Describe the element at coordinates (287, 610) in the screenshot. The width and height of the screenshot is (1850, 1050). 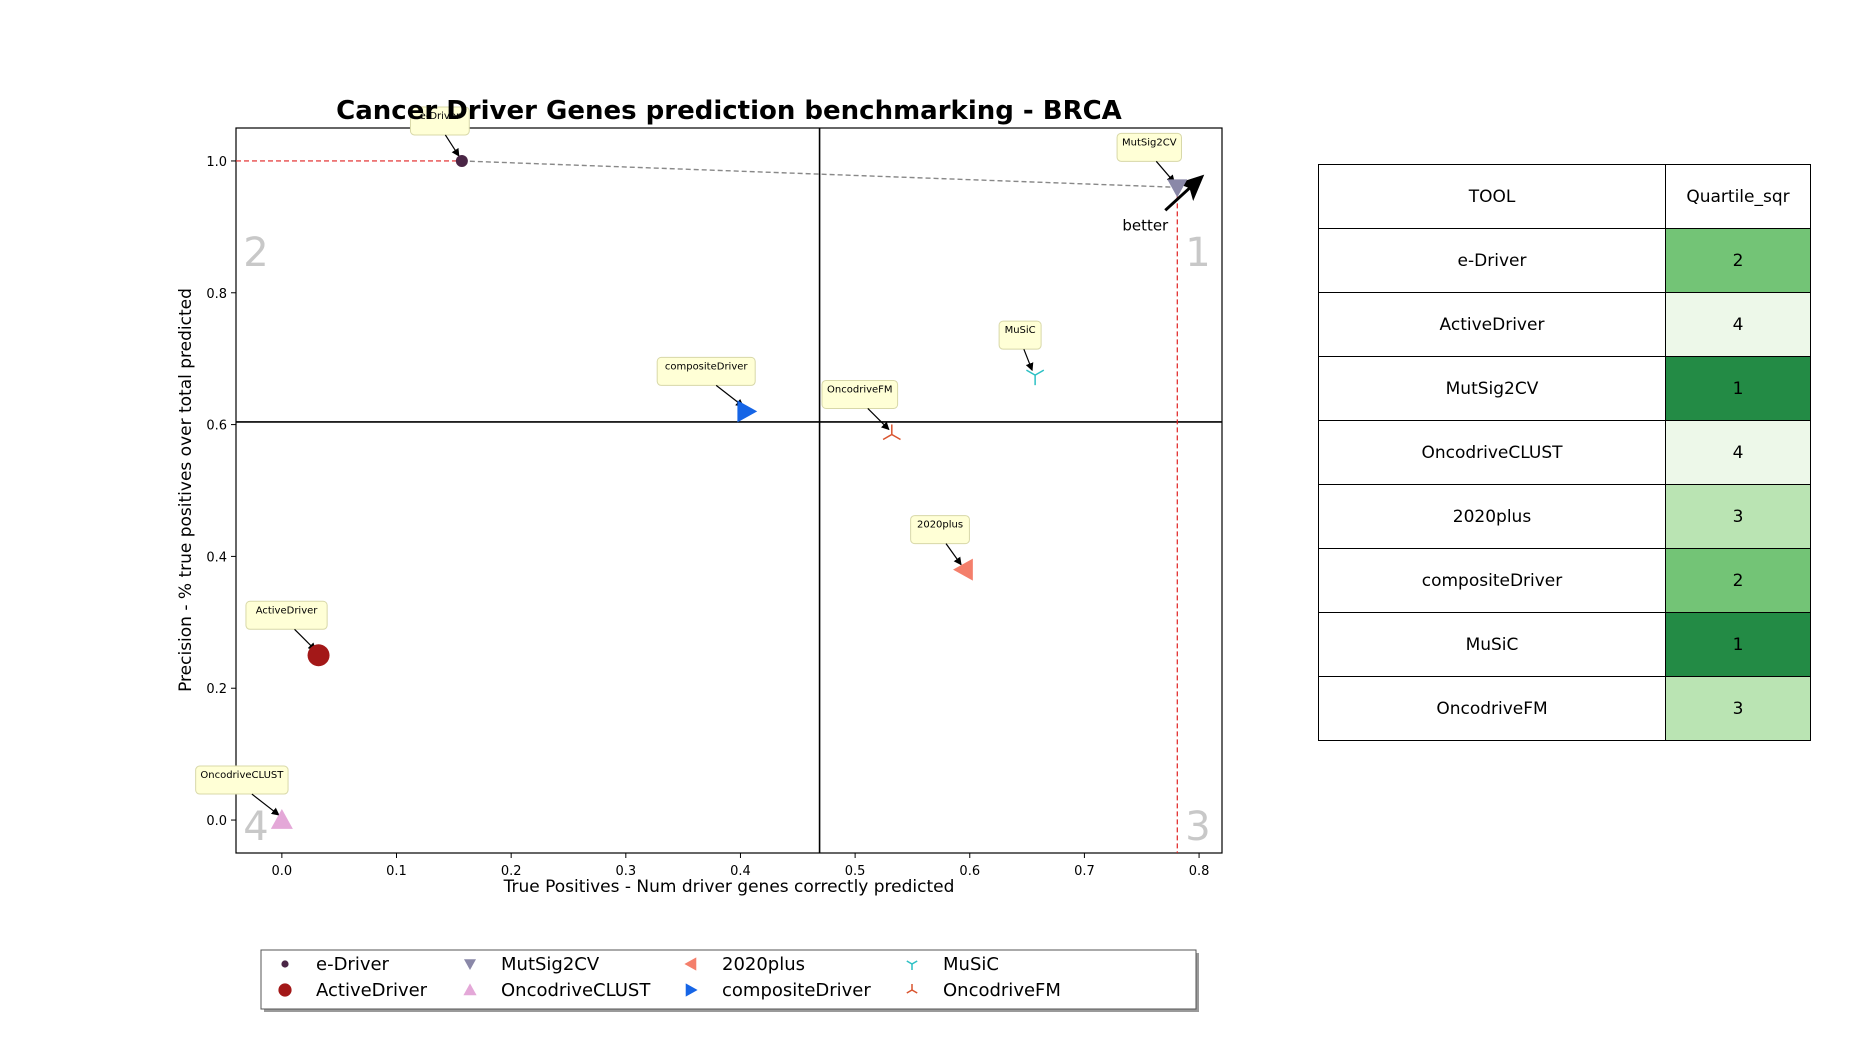
I see `annotation-label: ActiveDriver` at that location.